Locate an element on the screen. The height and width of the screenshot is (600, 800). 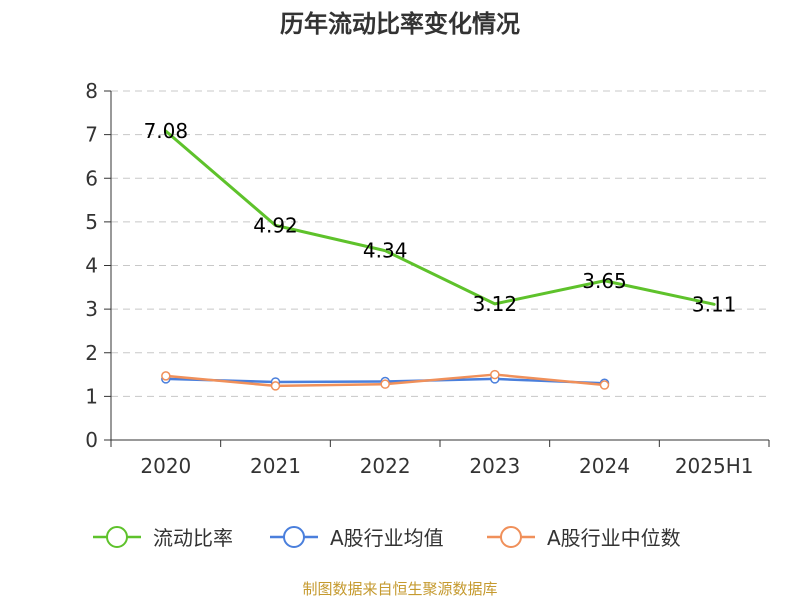
x-tick-label: 2020 is located at coordinates (165, 466).